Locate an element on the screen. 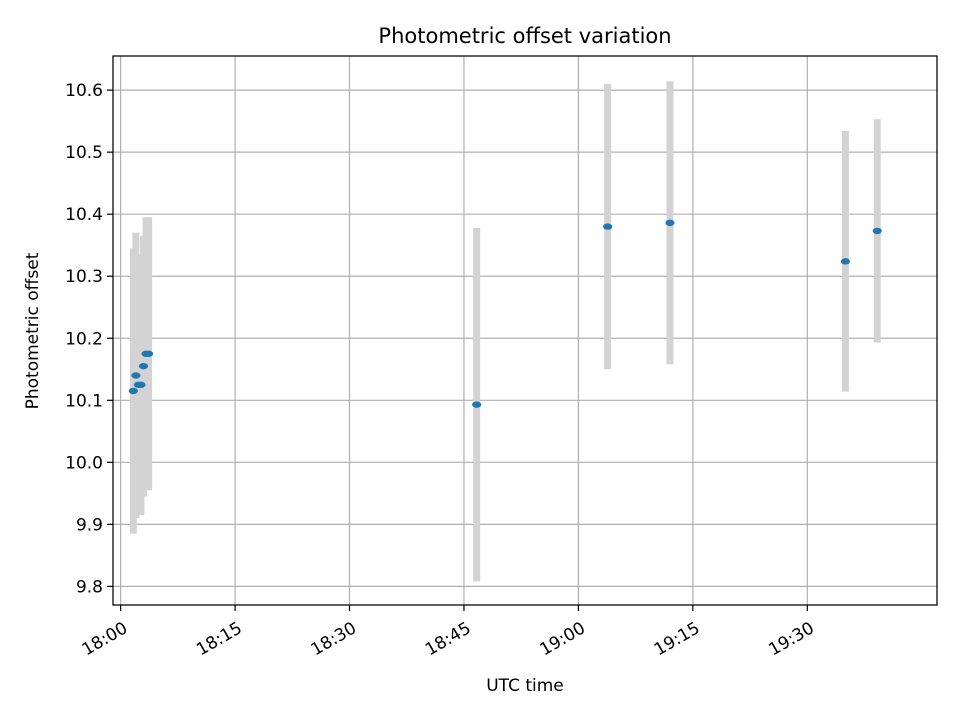  y-tick-label: 10.0 is located at coordinates (84, 463).